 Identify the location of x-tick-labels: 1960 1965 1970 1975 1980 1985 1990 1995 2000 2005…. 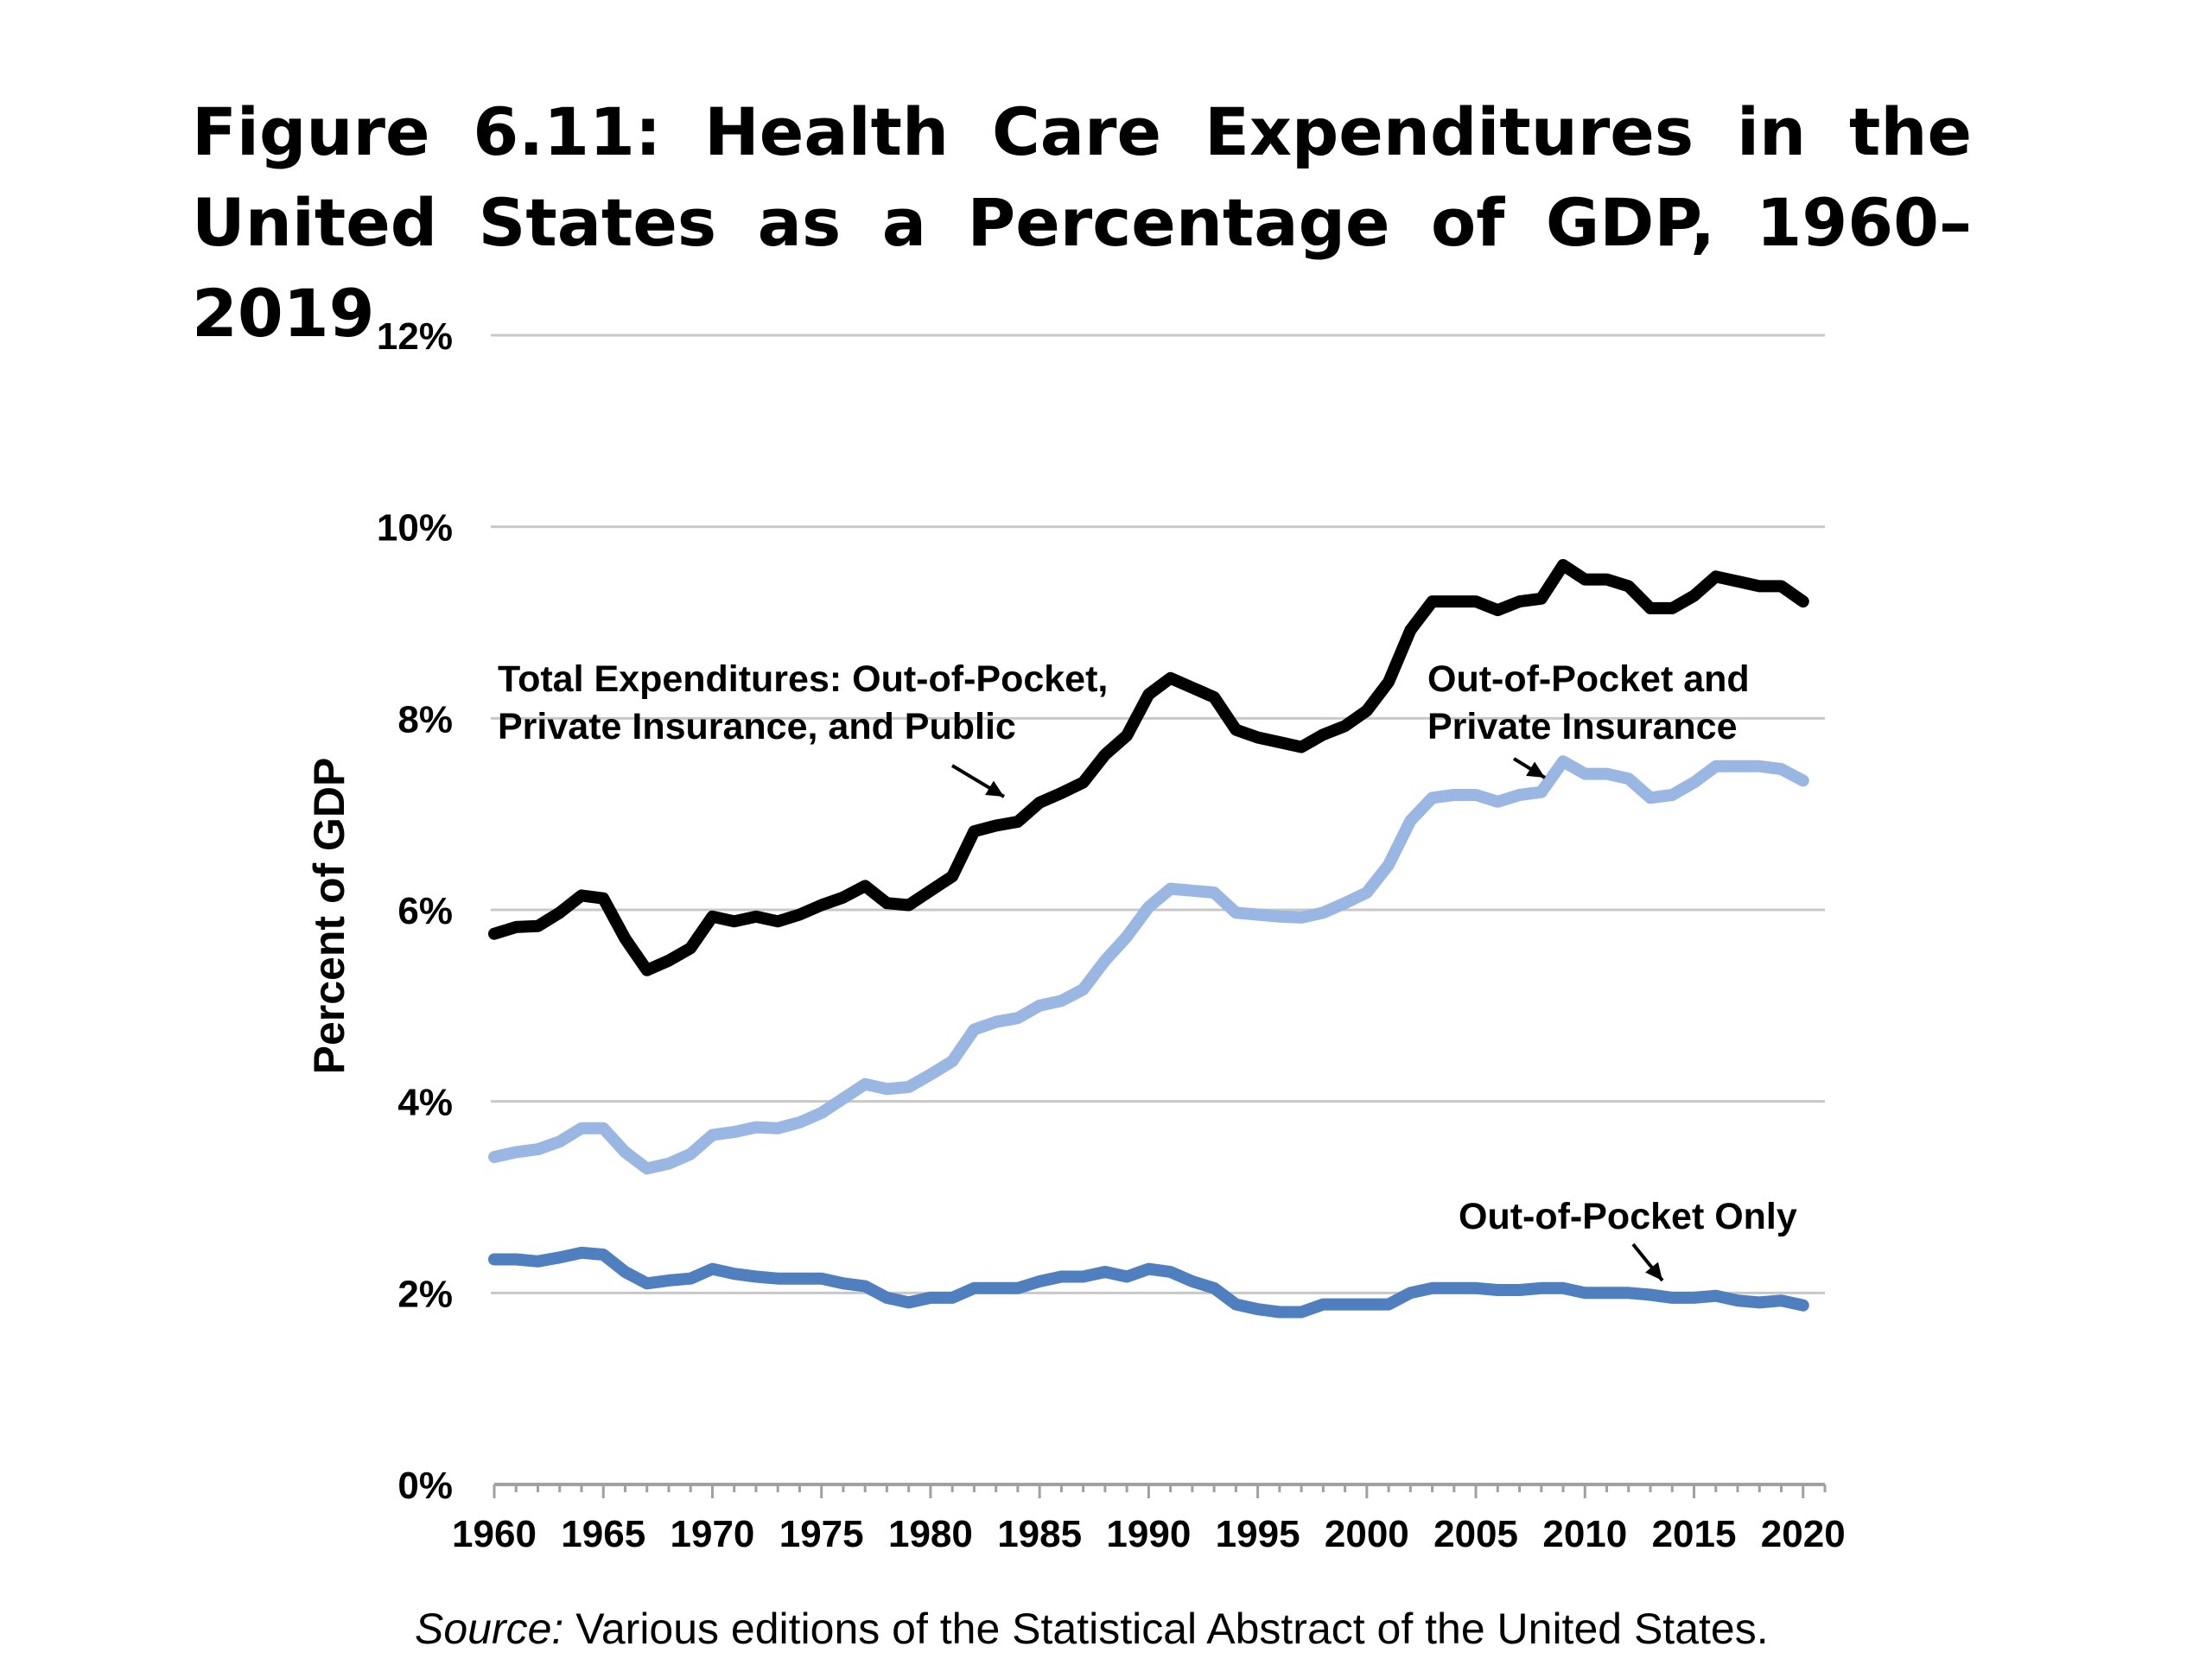
(1149, 1534).